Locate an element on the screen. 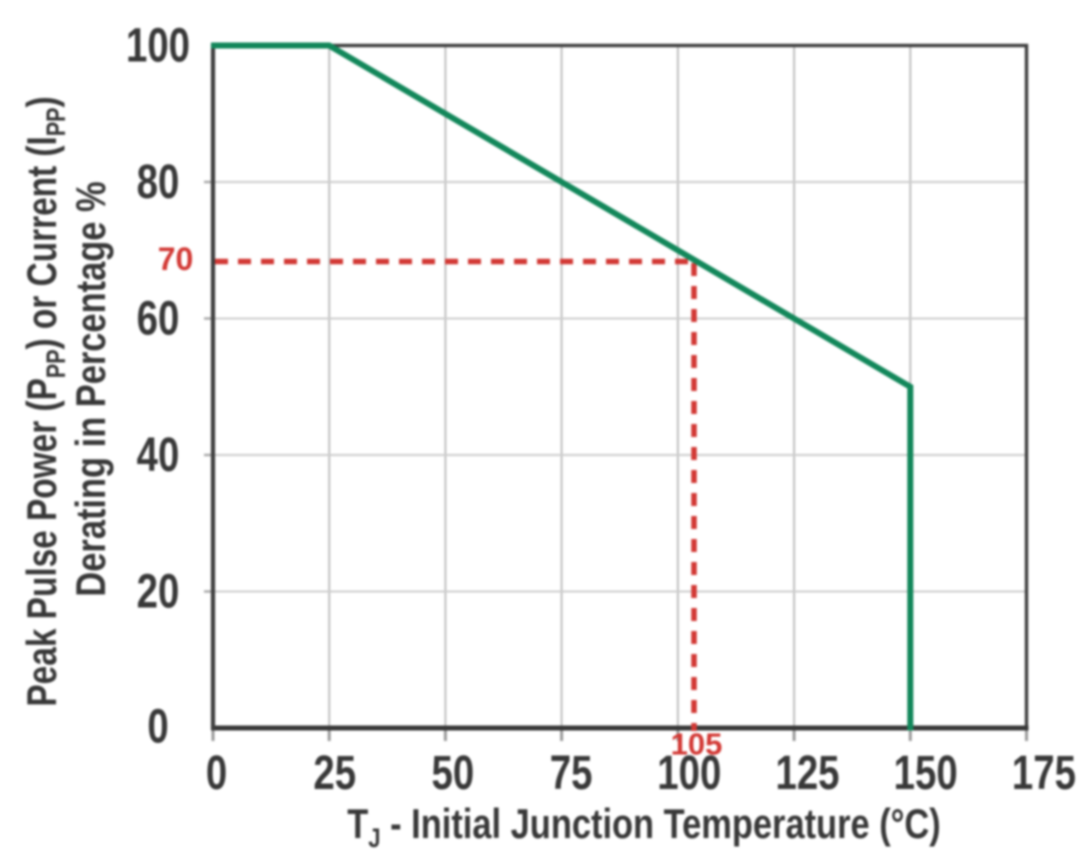 This screenshot has height=865, width=1090. svg-text: 70 is located at coordinates (176, 259).